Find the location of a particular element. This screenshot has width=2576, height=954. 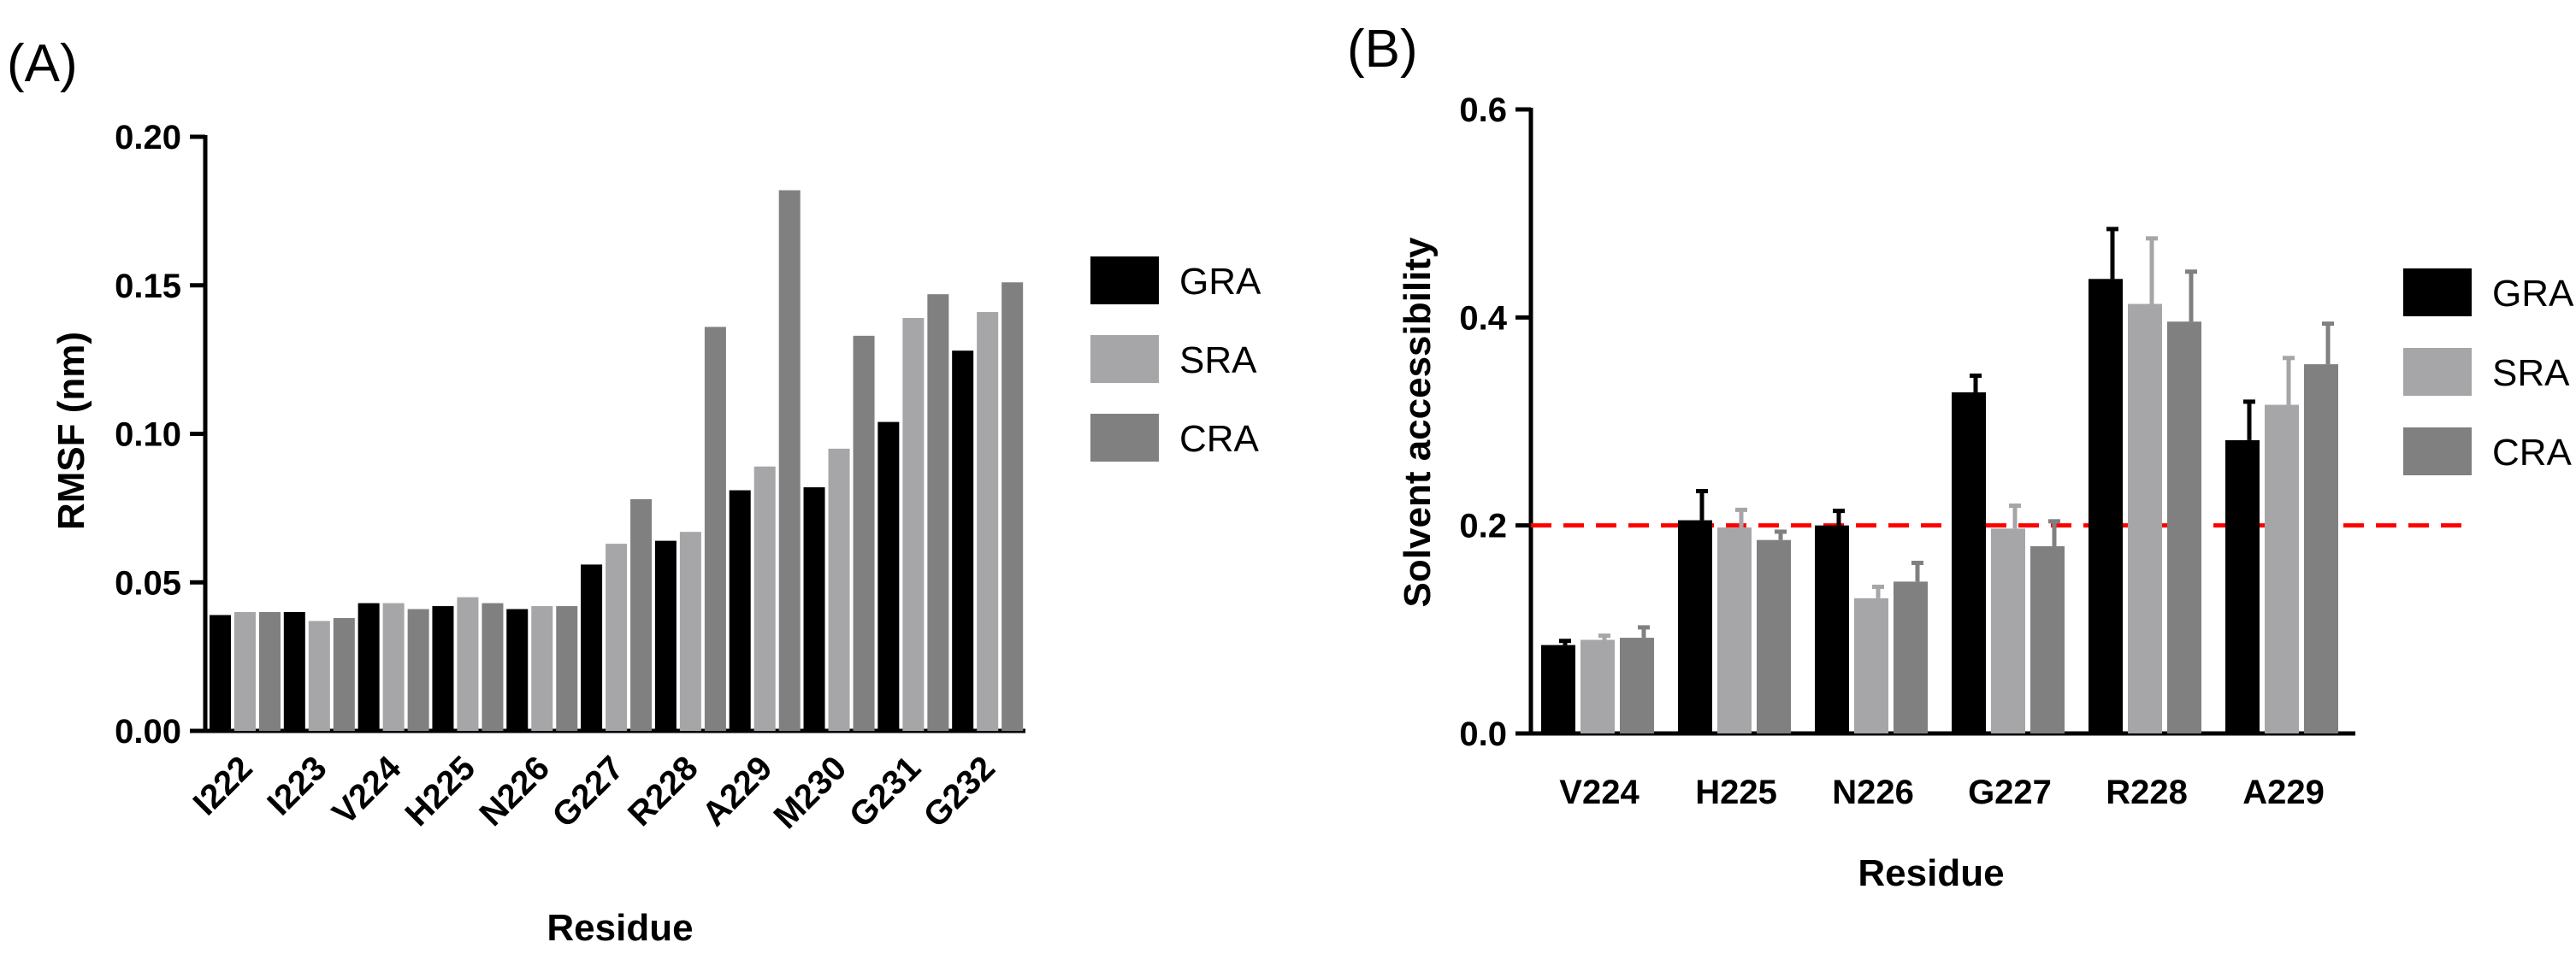

panel-b-bar-gra-n226 is located at coordinates (1832, 629).